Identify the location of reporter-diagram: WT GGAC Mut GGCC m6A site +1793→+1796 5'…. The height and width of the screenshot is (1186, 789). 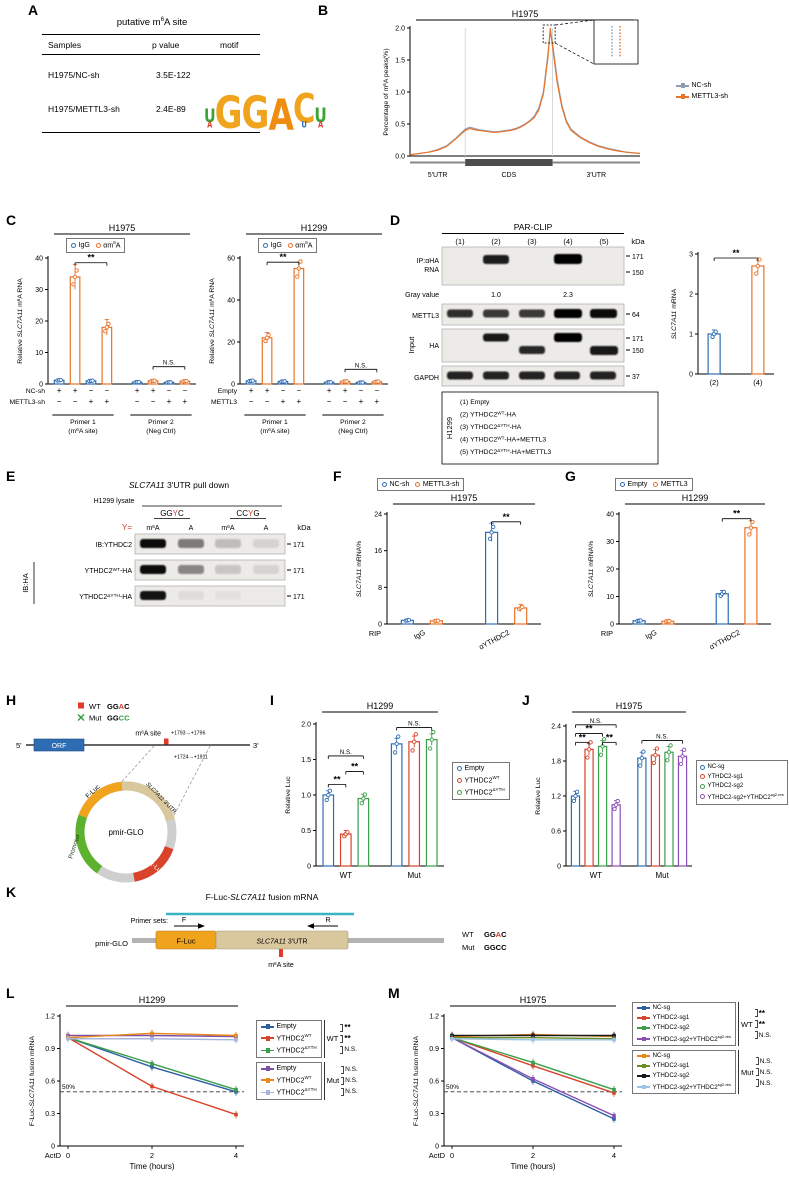
(137, 792).